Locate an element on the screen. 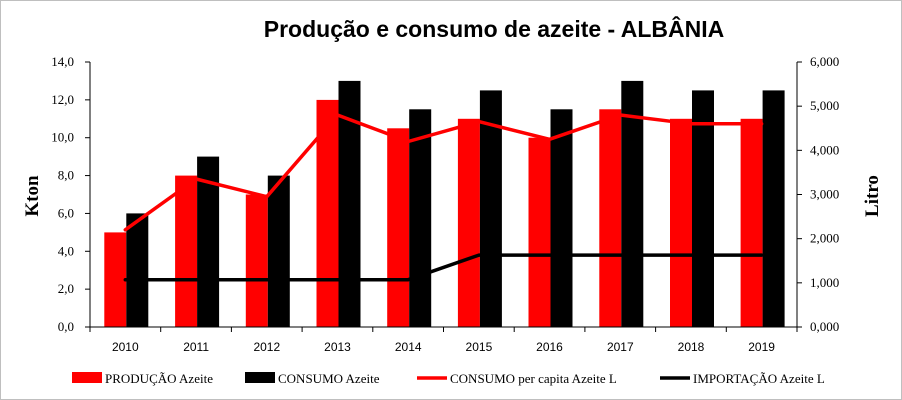 This screenshot has width=902, height=400. y-right-tick-label: 2,000 is located at coordinates (824, 238).